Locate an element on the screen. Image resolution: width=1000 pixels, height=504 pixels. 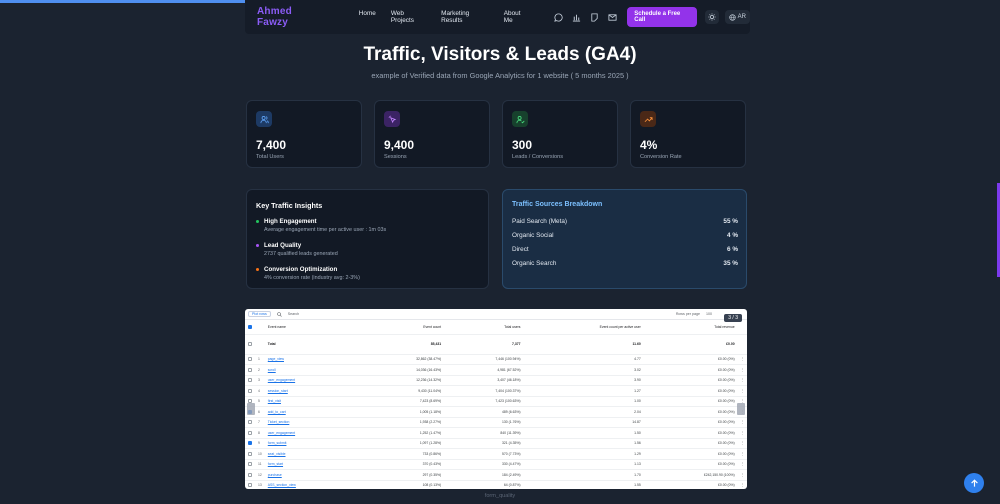
event-name-link: purchase is located at coordinates (274, 474).